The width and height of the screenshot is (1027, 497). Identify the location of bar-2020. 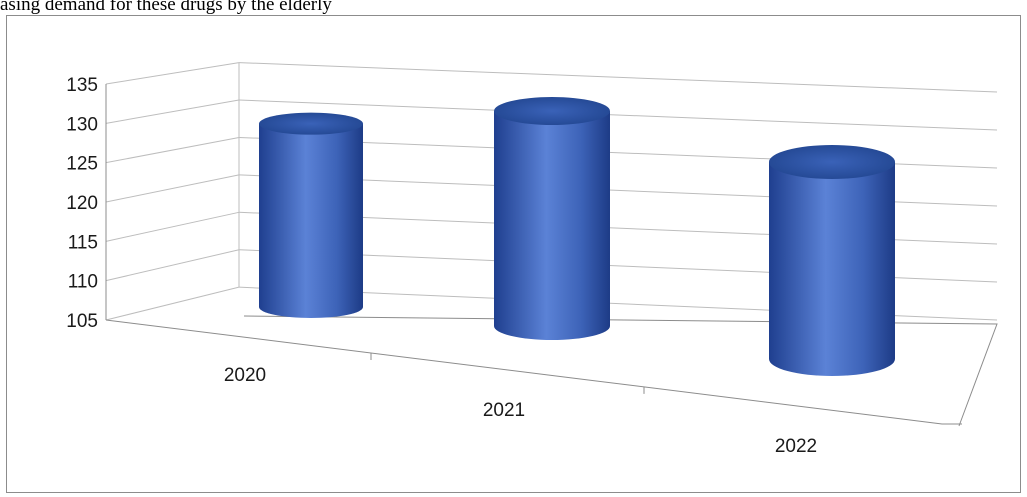
(311, 215).